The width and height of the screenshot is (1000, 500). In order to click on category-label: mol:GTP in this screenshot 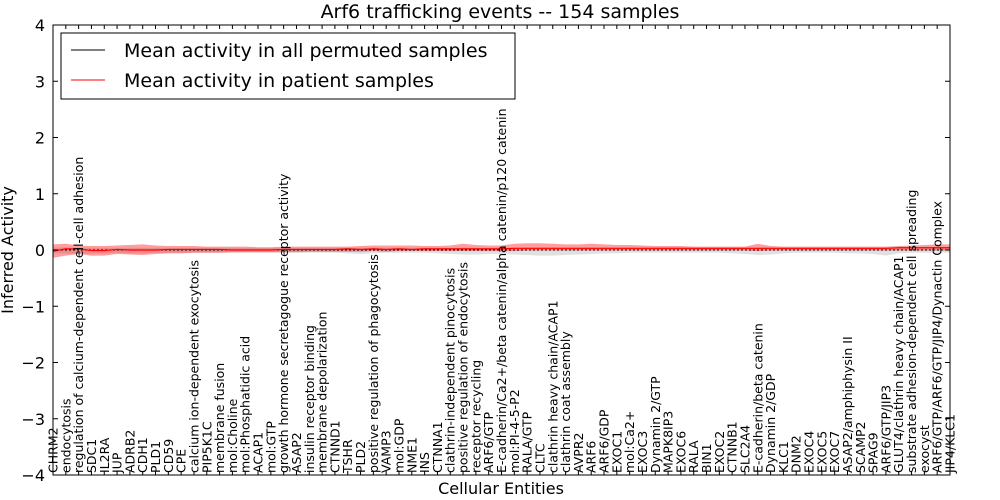, I will do `click(270, 447)`.